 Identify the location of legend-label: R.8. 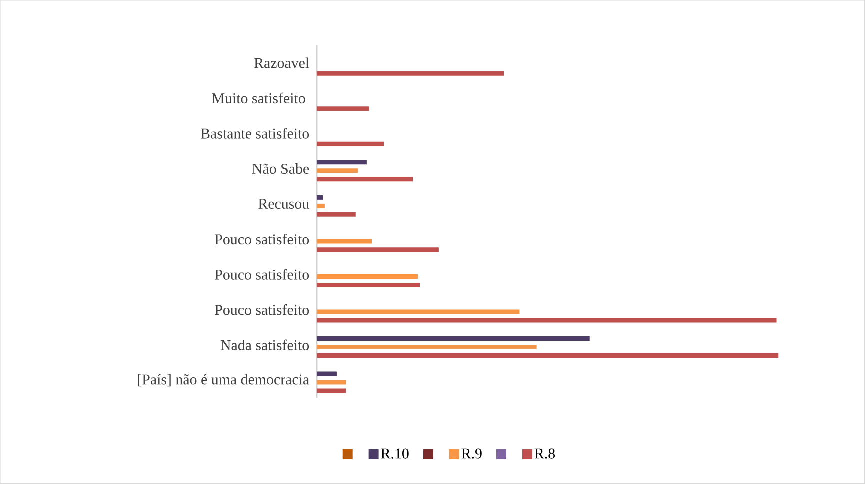
(545, 453).